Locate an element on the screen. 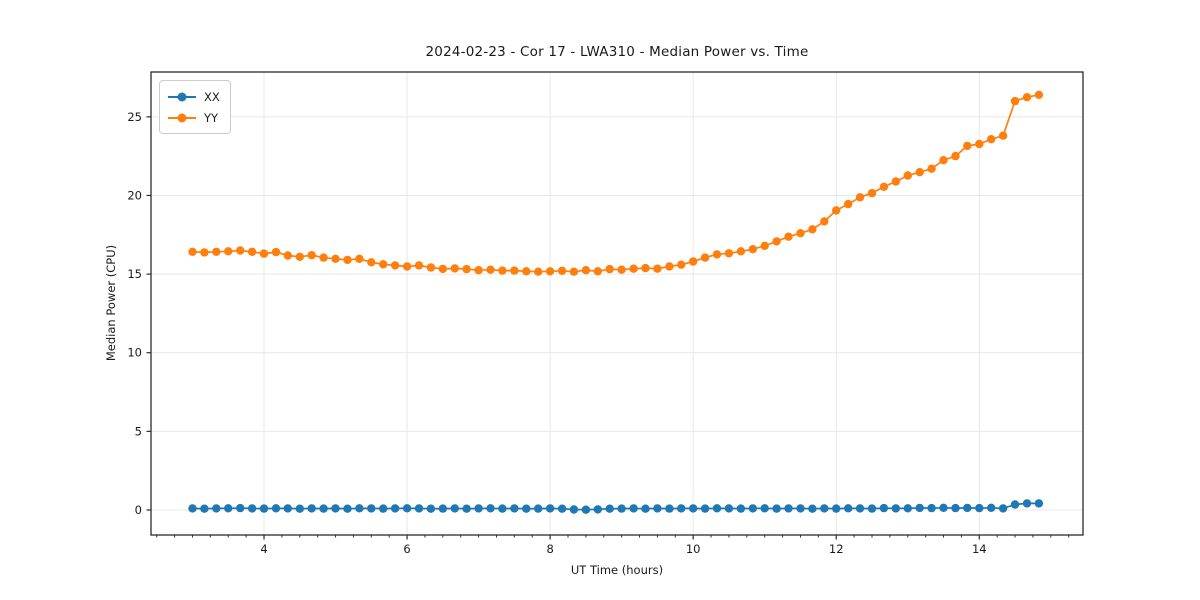  x-tick-label: 14 is located at coordinates (979, 549).